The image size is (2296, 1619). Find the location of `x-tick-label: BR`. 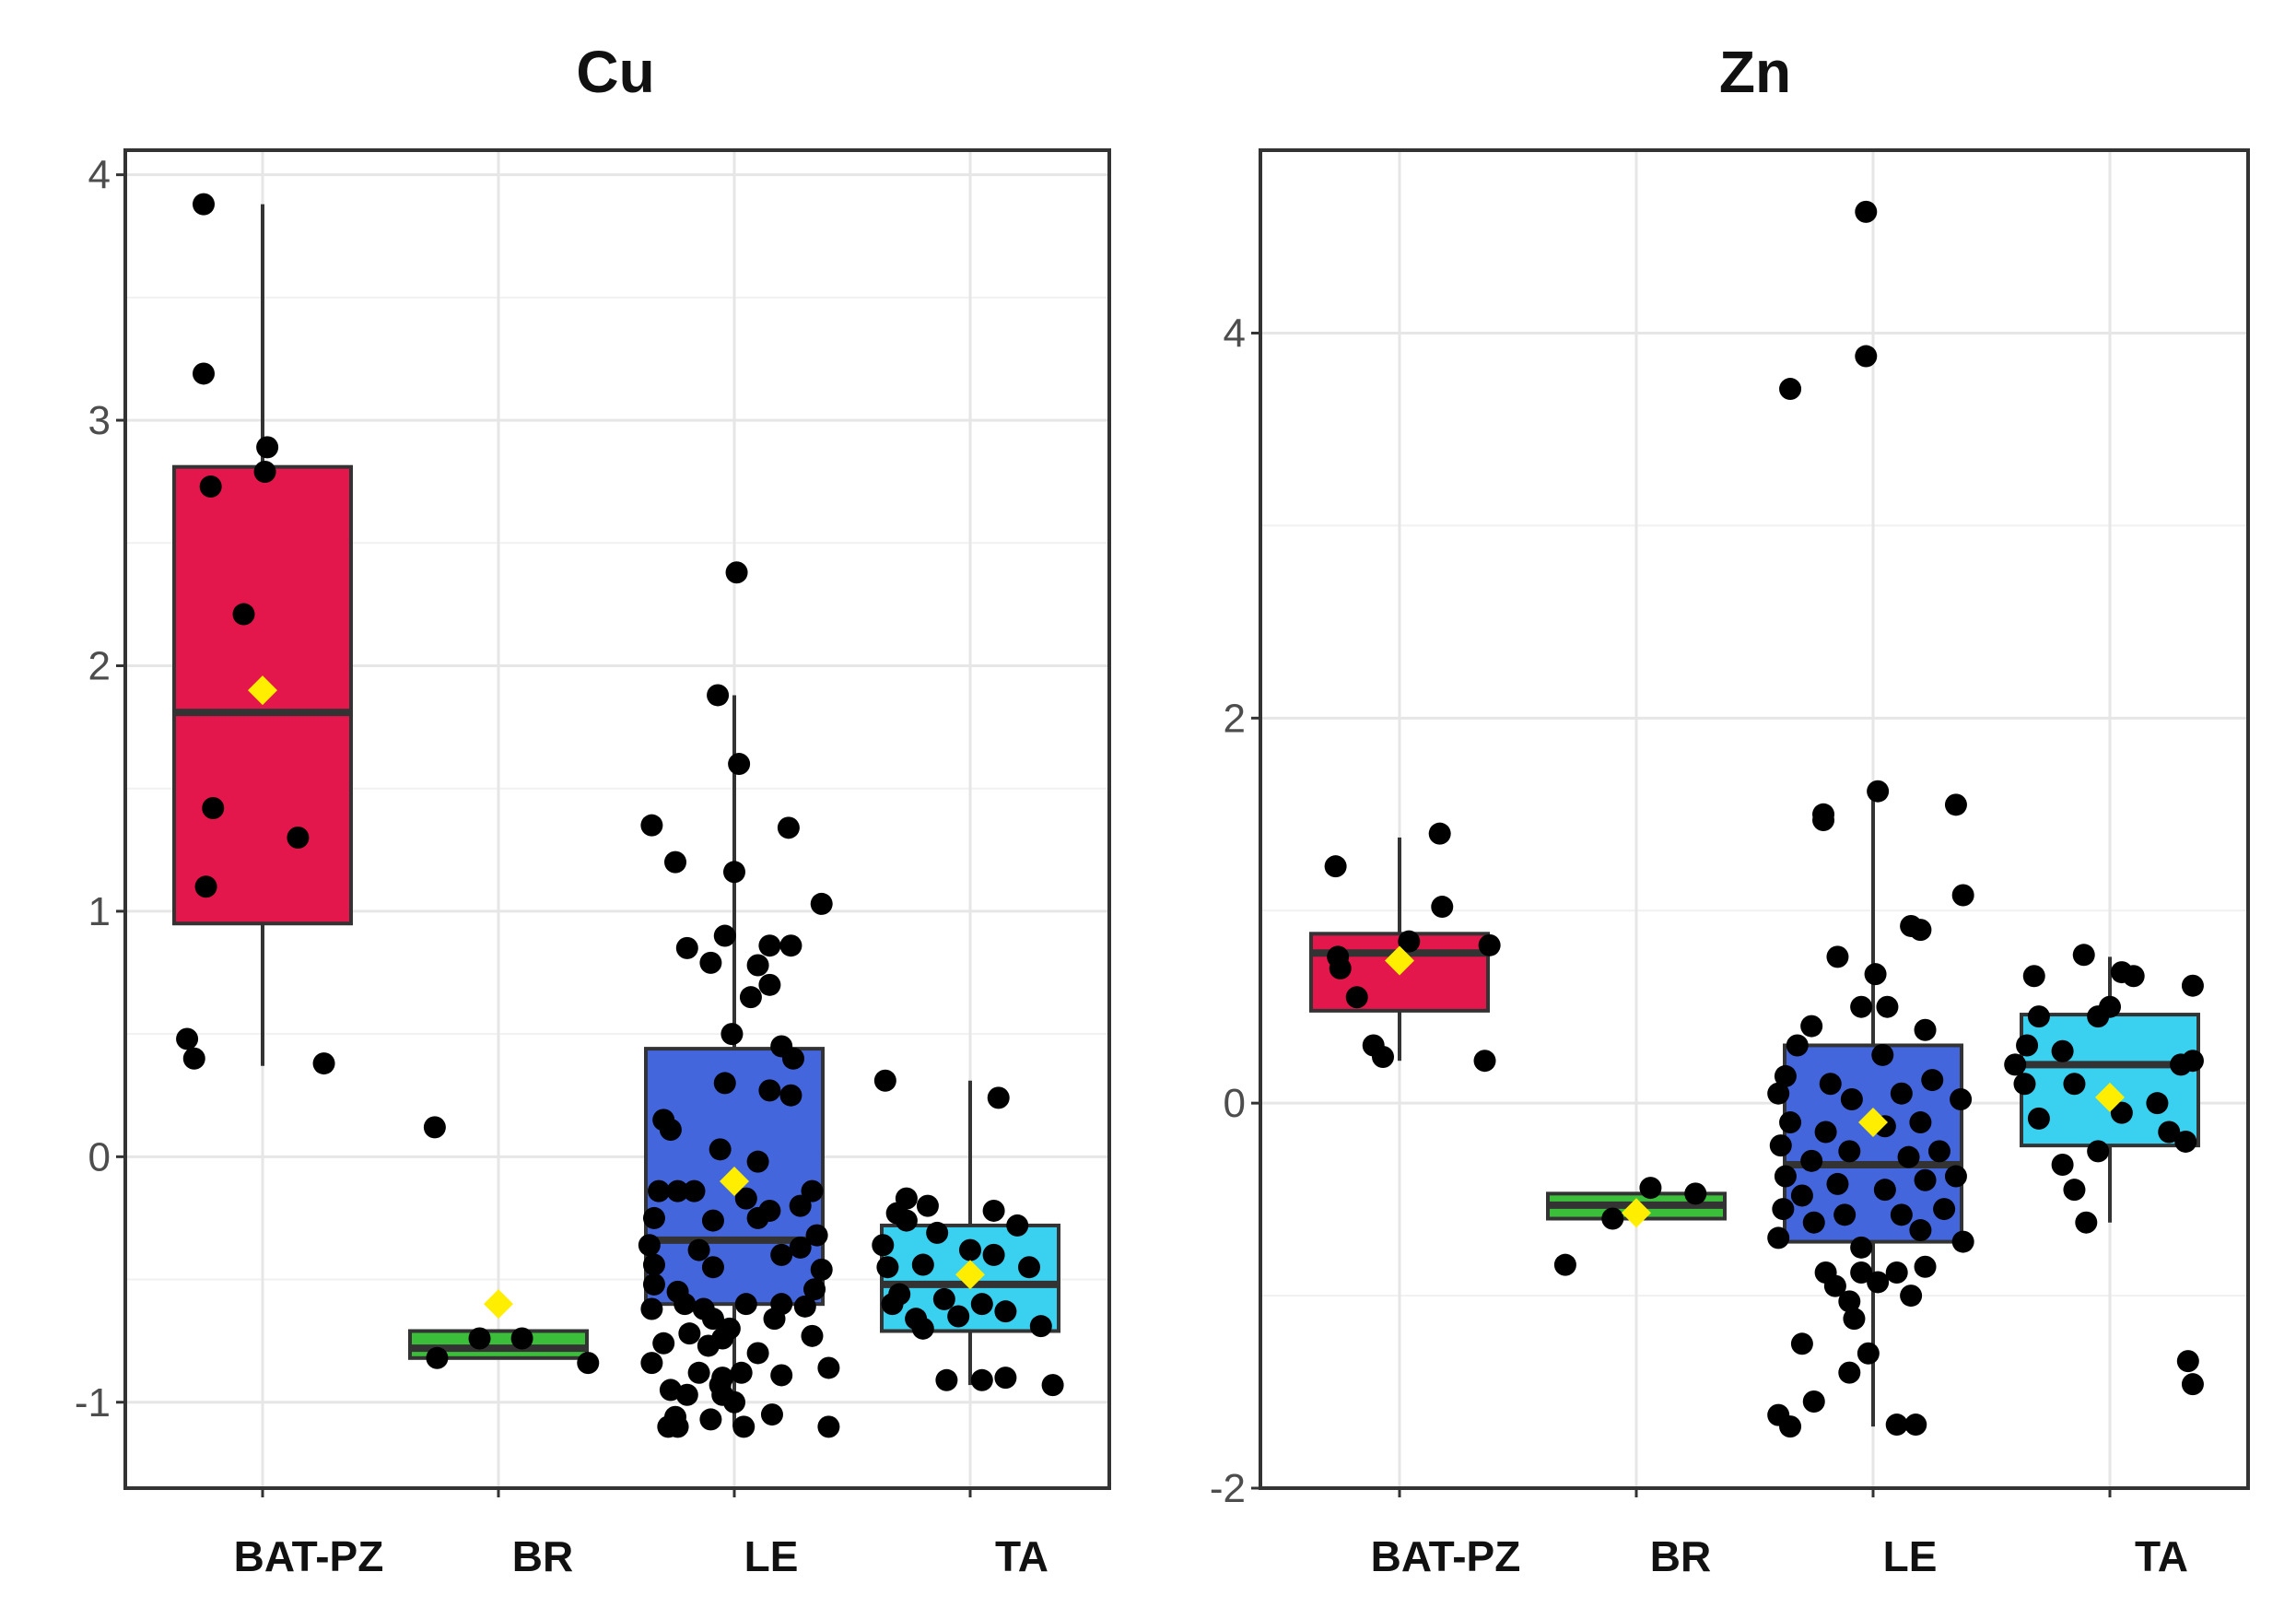

x-tick-label: BR is located at coordinates (543, 1556).